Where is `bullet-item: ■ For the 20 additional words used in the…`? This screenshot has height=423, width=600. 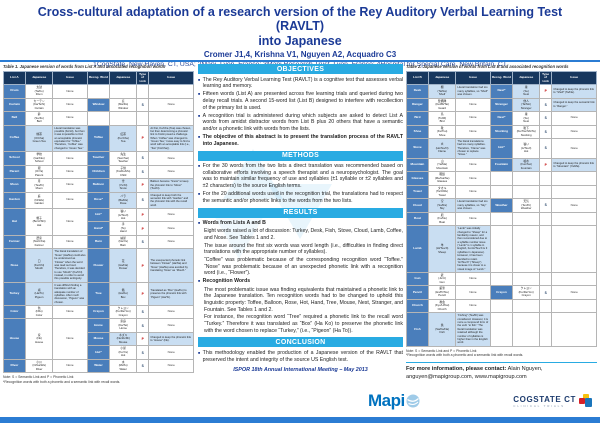 bullet-item: ■ For the 20 additional words used in the… is located at coordinates (300, 197).